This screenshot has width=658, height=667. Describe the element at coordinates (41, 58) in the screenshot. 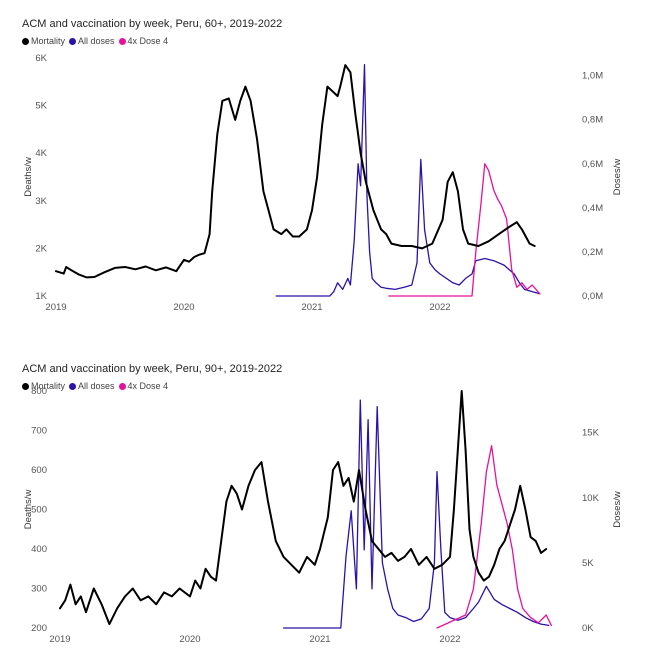

I see `y-left-tick-label: 6K` at that location.